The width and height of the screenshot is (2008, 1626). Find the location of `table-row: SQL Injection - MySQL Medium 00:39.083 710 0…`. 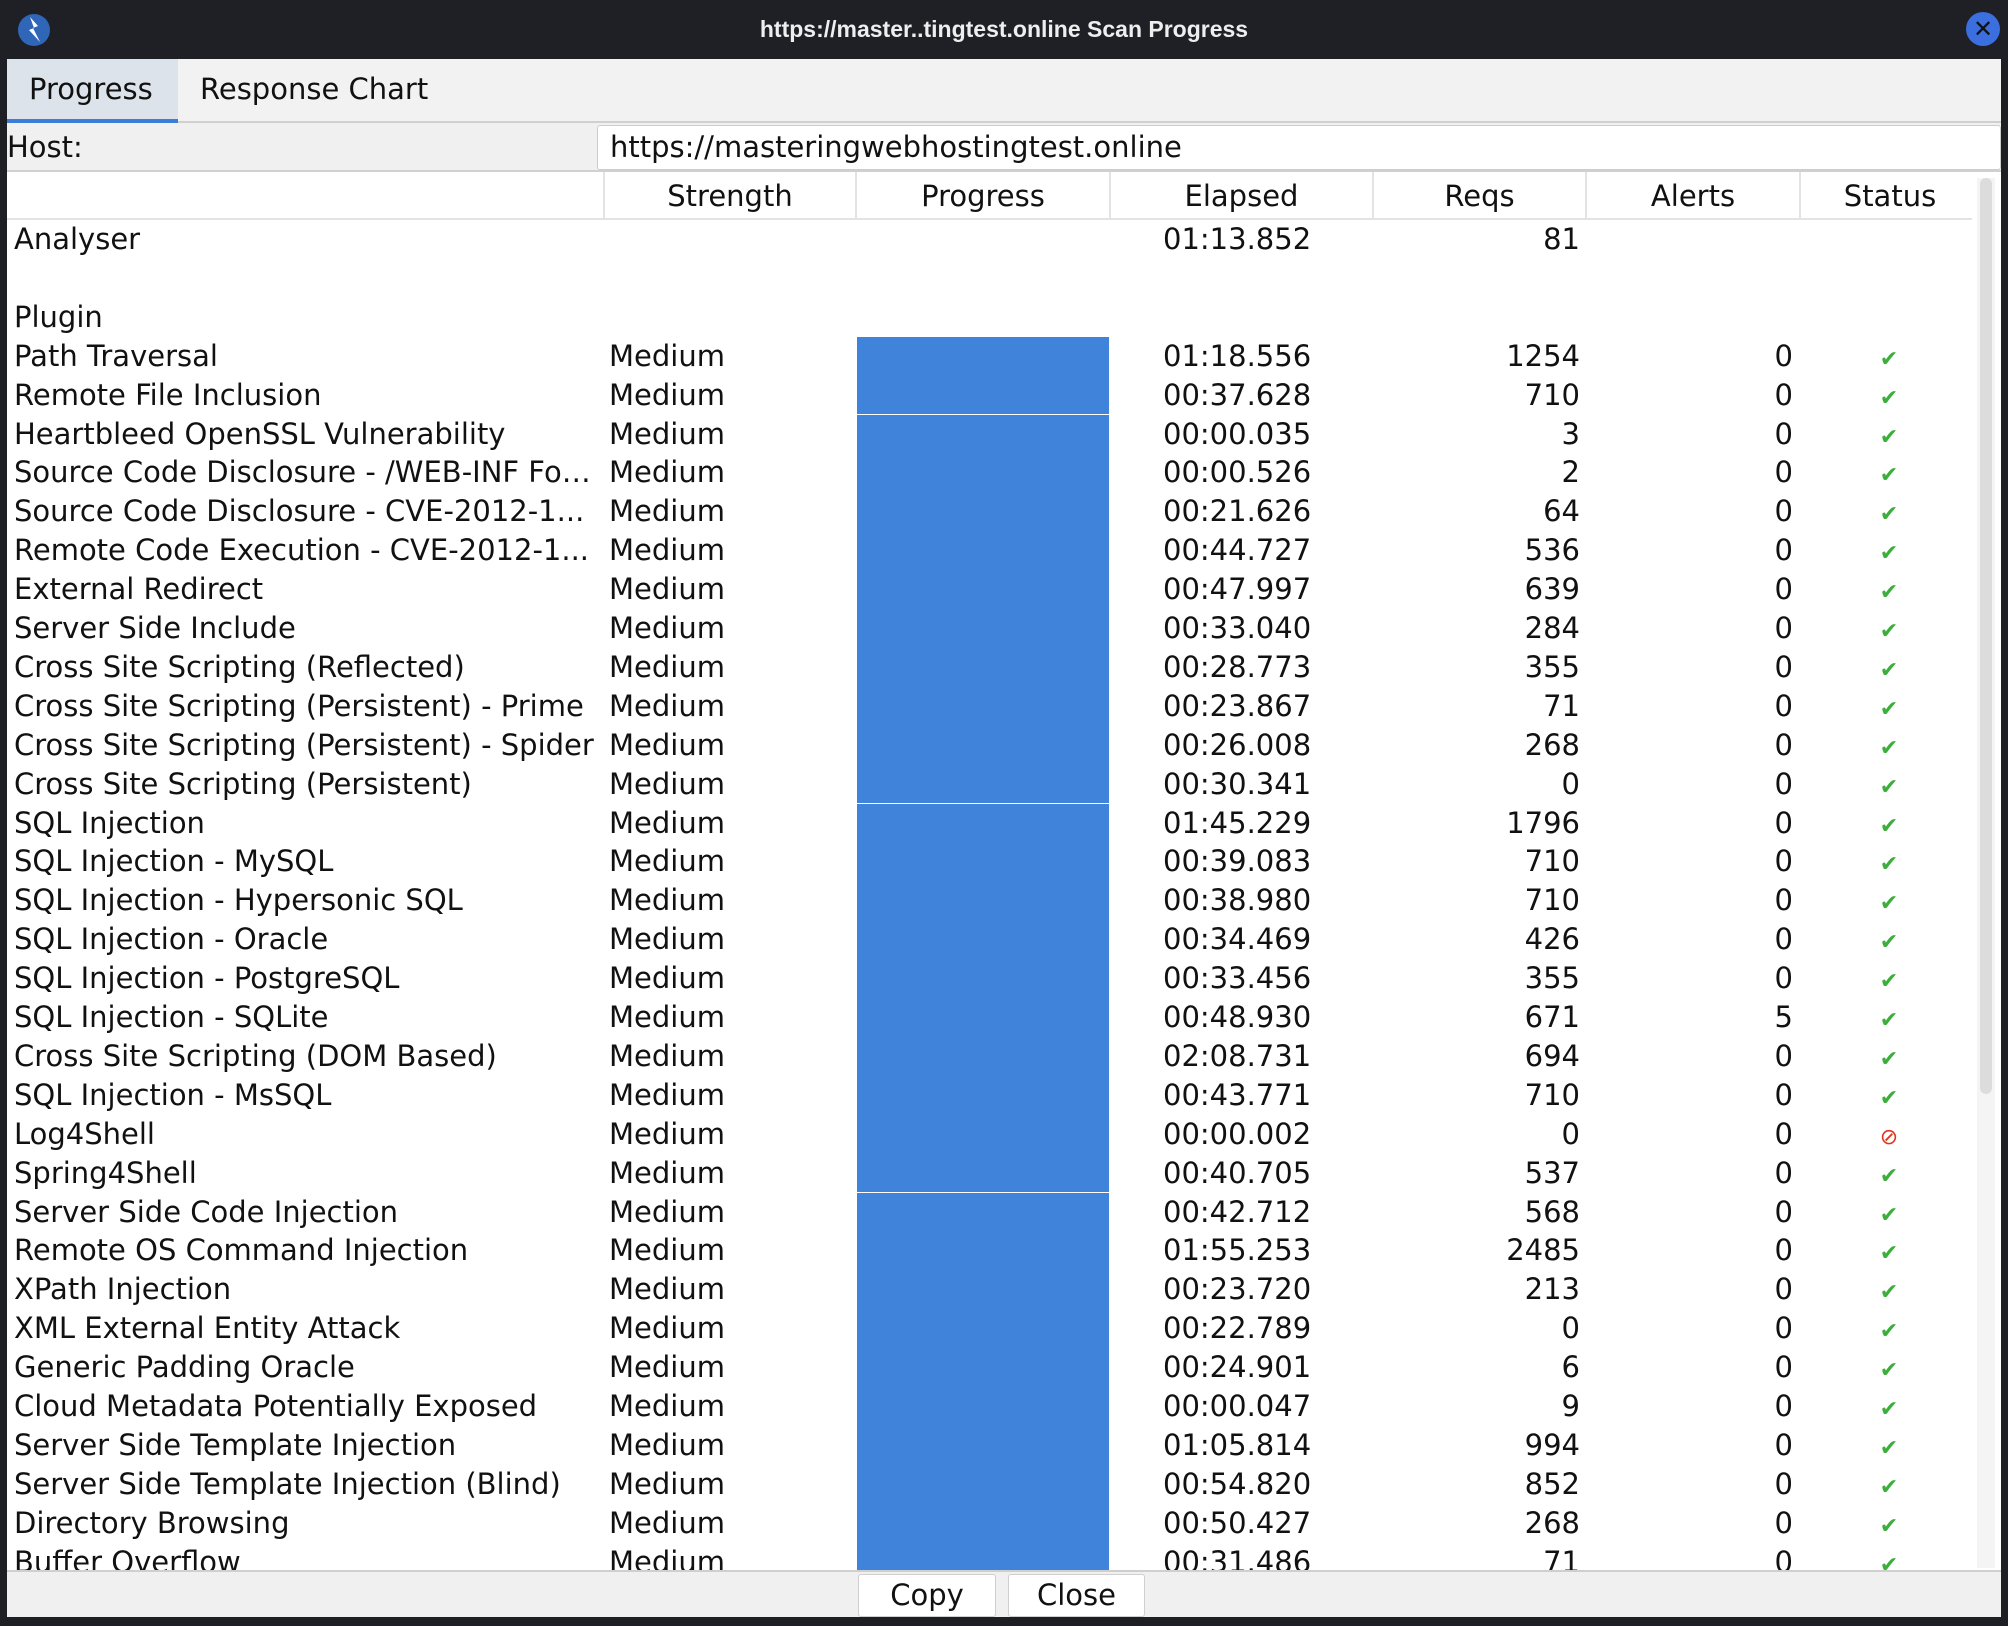

table-row: SQL Injection - MySQL Medium 00:39.083 710 0… is located at coordinates (989, 862).